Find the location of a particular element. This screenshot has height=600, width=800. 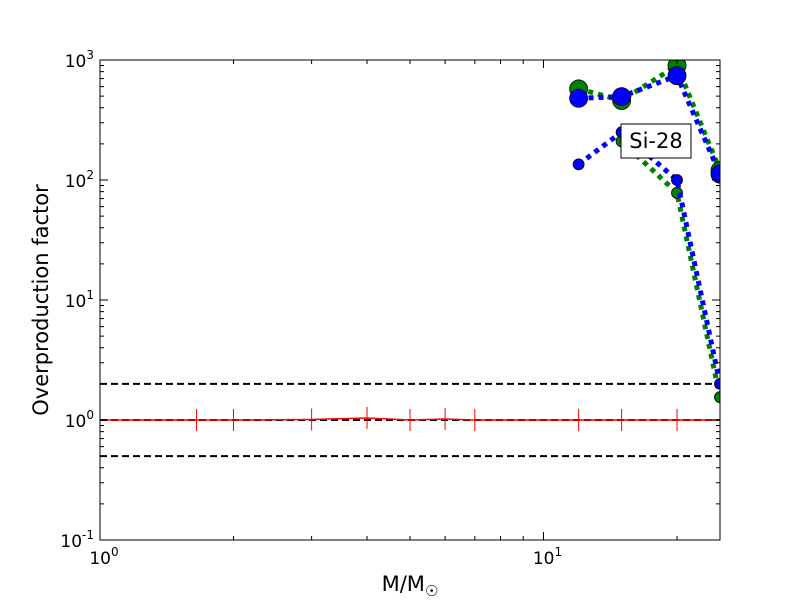

y-tick-label: 10² is located at coordinates (79, 180).